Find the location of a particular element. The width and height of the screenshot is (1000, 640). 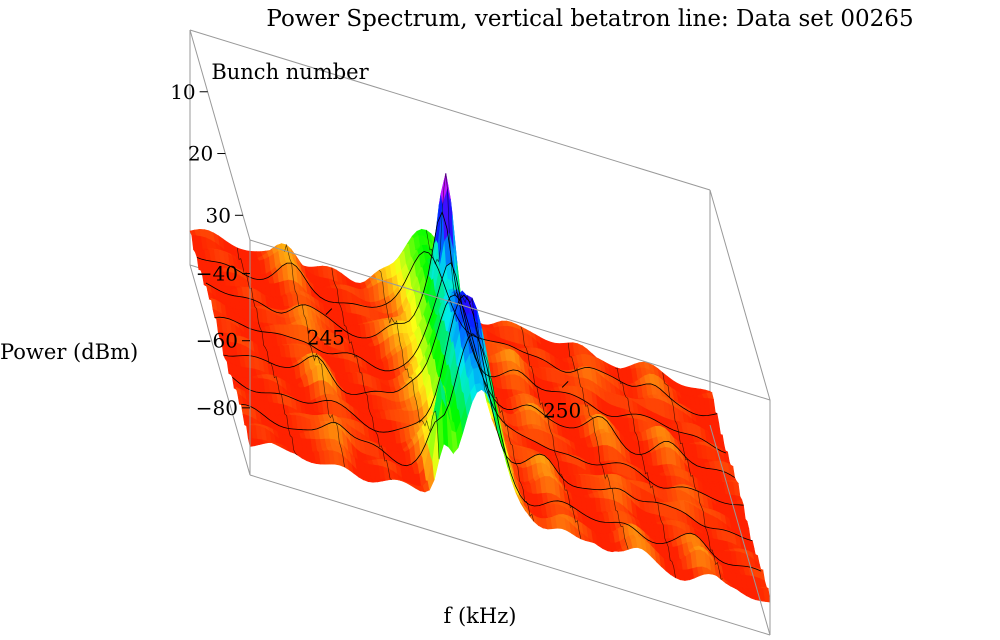

z-tick-label: −80 is located at coordinates (217, 408).